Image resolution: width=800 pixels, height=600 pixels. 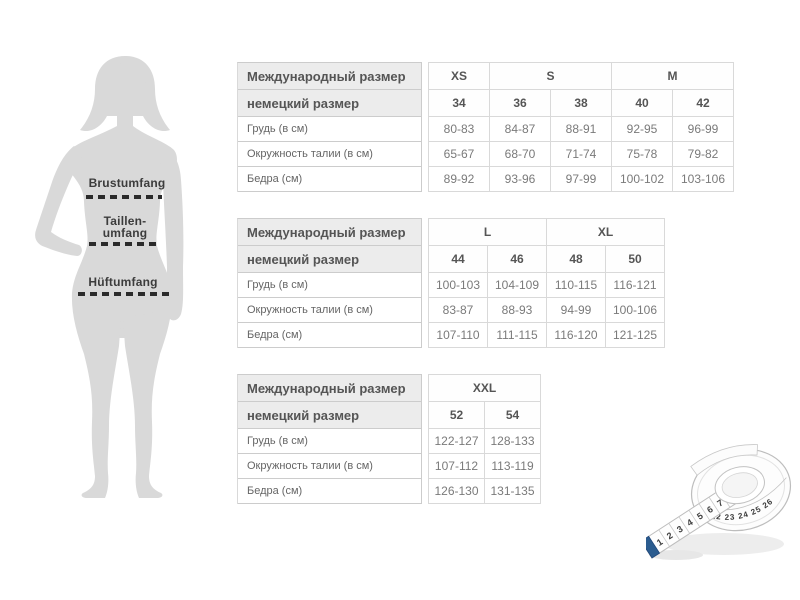 I want to click on german-size-cell: 44, so click(x=458, y=259).